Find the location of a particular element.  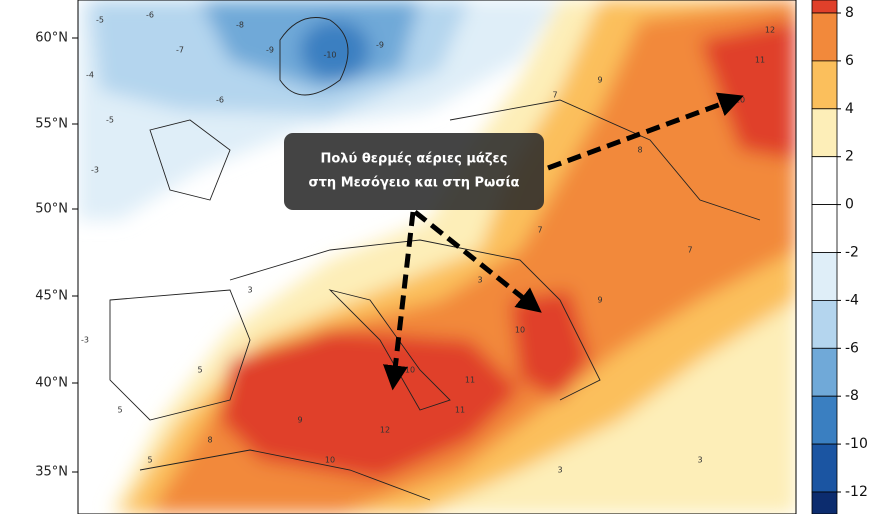

colorbar-label: -4 is located at coordinates (852, 300).